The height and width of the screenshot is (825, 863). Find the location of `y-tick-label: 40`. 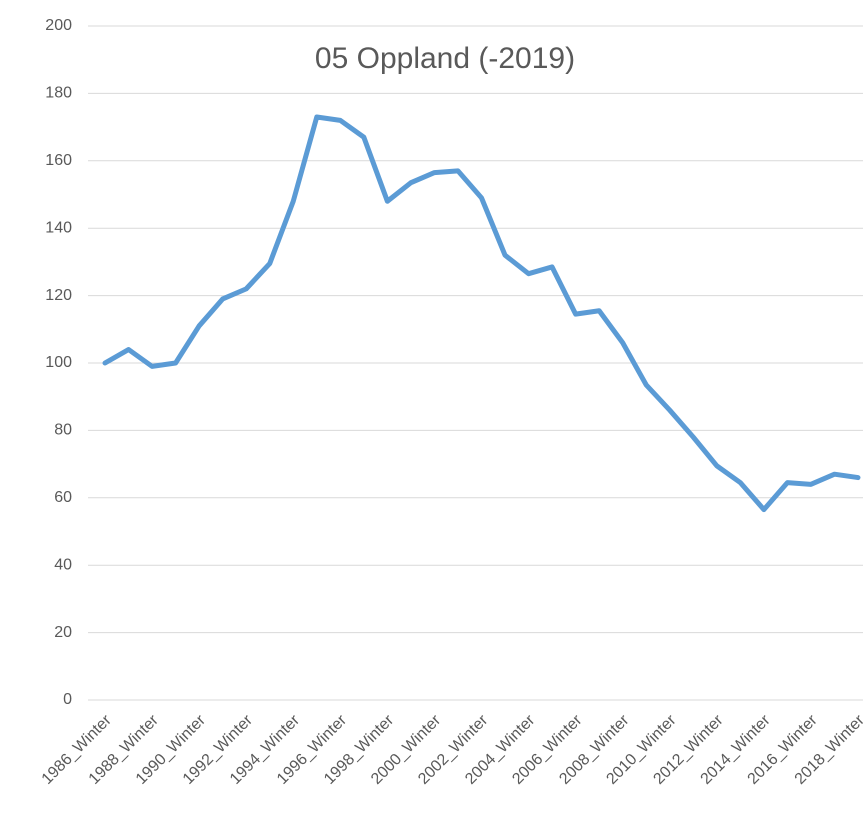

y-tick-label: 40 is located at coordinates (63, 564).